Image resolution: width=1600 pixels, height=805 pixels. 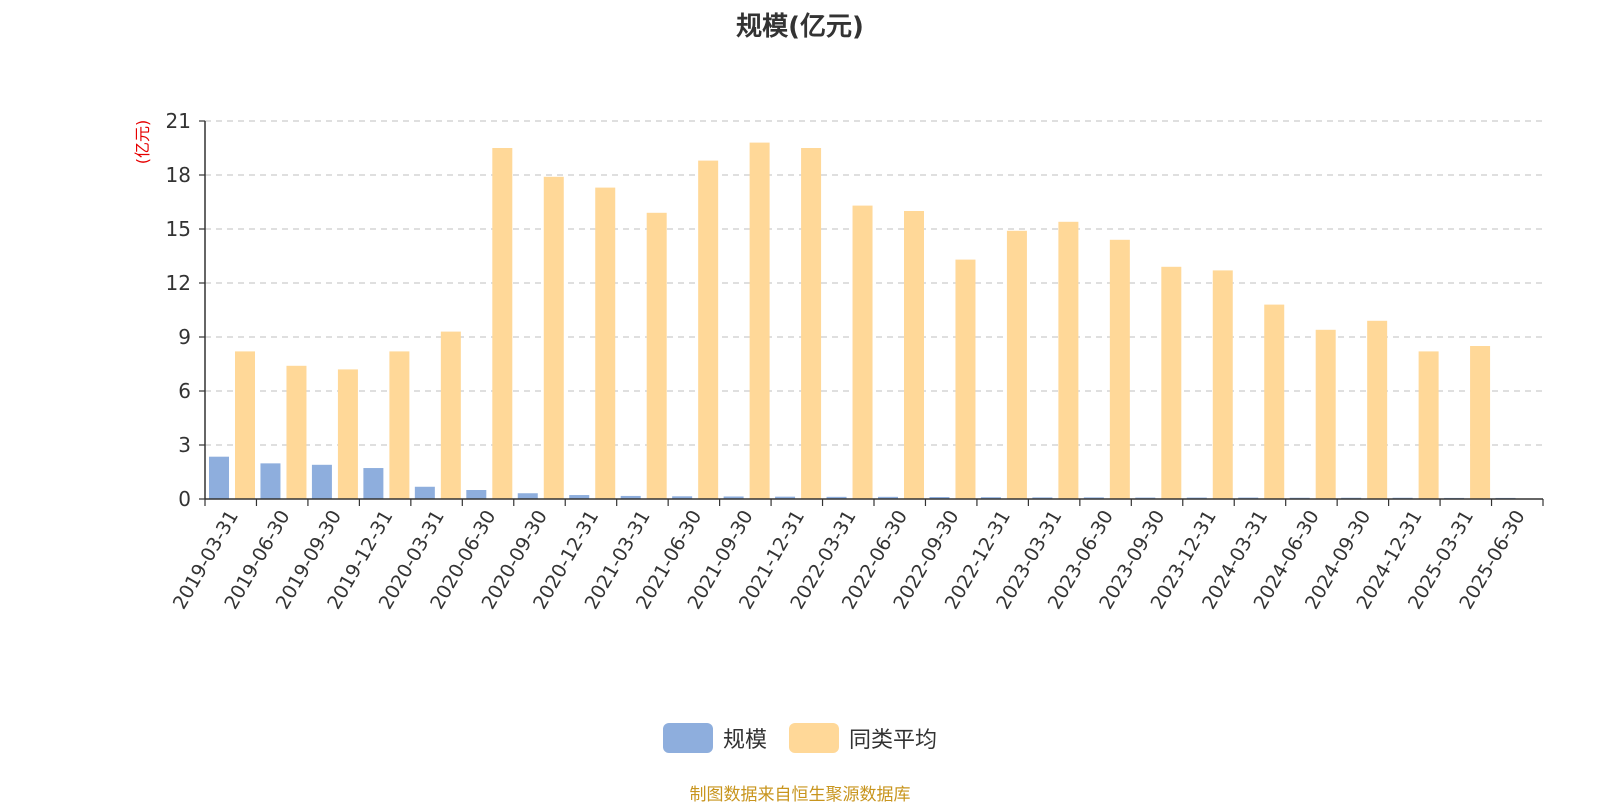 I want to click on legend: 规模 同类平均, so click(x=800, y=738).